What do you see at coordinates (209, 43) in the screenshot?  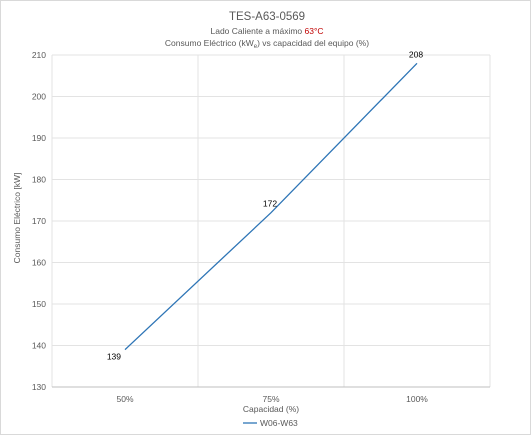 I see `subtitle-2-part-a: Consumo Eléctrico (kW` at bounding box center [209, 43].